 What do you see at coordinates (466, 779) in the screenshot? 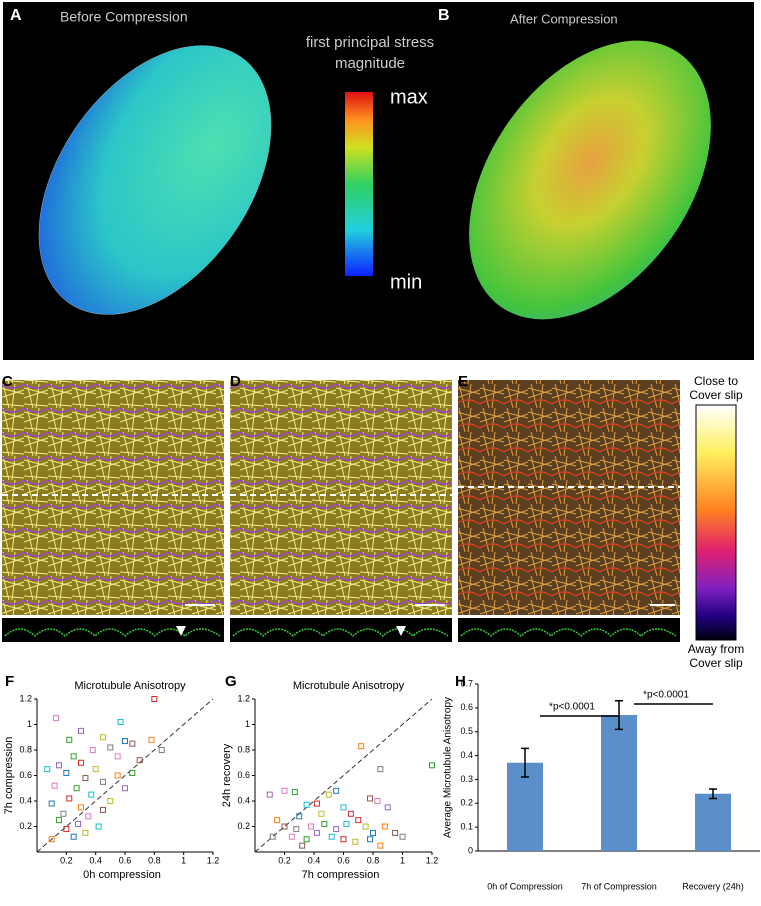
I see `y-tick-label: 0.3` at bounding box center [466, 779].